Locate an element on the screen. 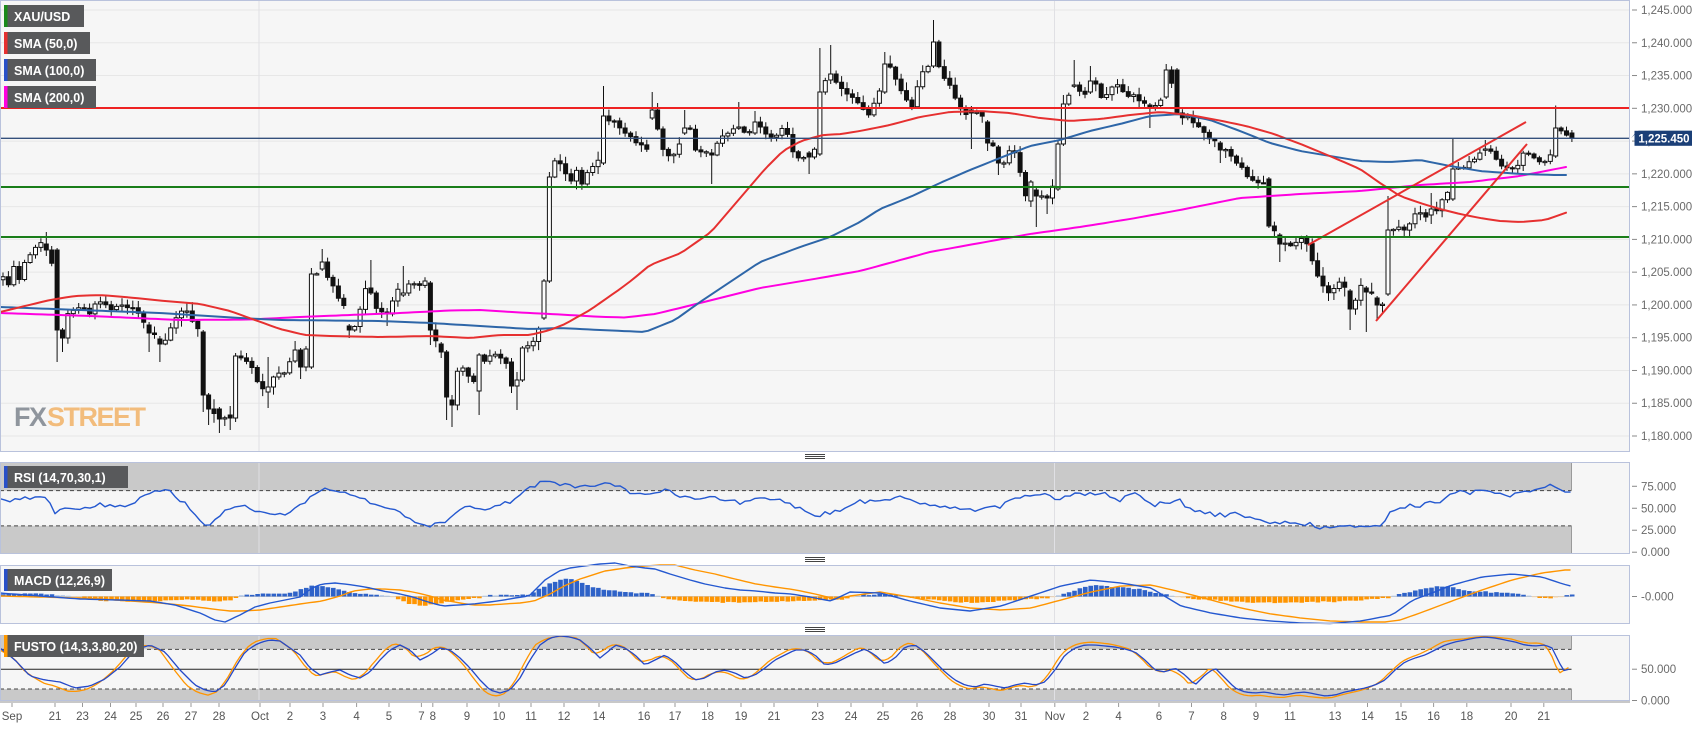 This screenshot has height=729, width=1707. svg-text: 1,215.000 is located at coordinates (1666, 208).